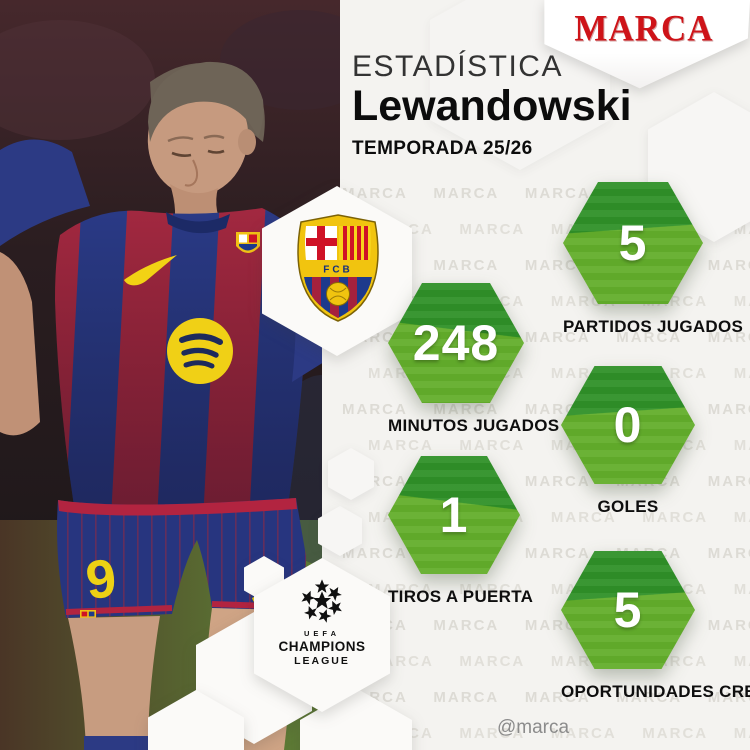  Describe the element at coordinates (442, 148) in the screenshot. I see `season-label: TEMPORADA 25/26` at that location.